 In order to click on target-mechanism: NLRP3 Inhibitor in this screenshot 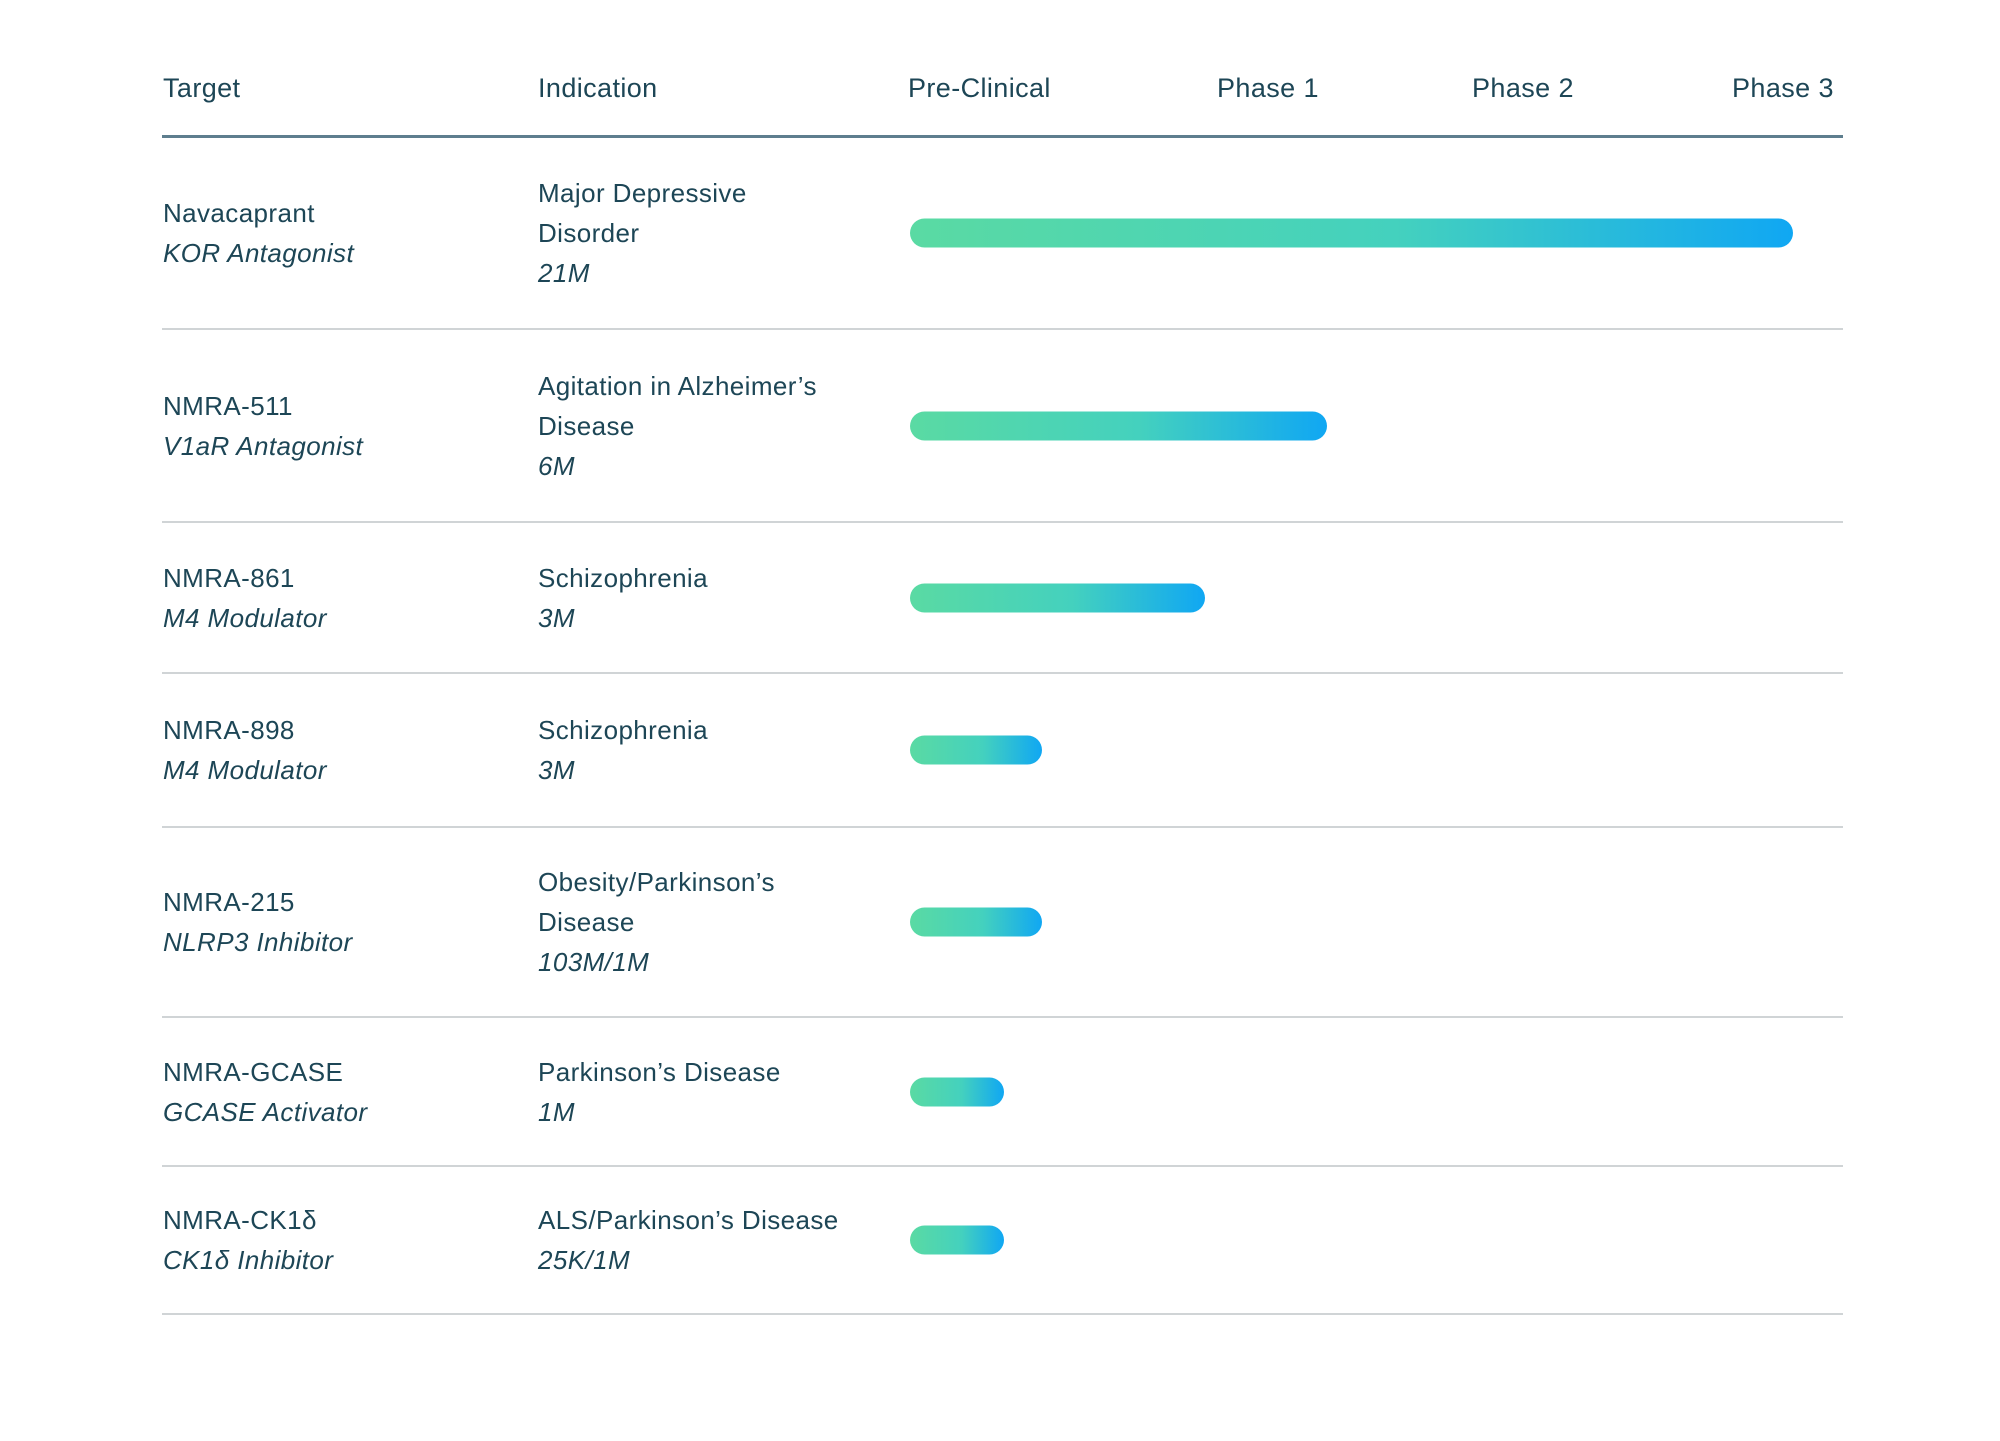, I will do `click(258, 942)`.